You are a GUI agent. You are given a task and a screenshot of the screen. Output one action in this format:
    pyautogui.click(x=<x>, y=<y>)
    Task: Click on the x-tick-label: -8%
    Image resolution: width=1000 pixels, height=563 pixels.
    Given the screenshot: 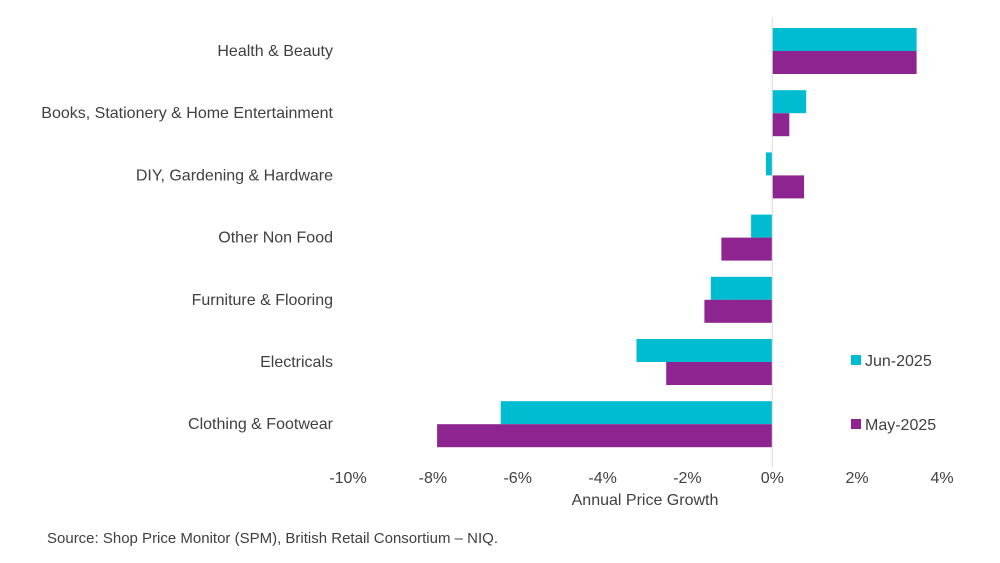 What is the action you would take?
    pyautogui.click(x=433, y=478)
    